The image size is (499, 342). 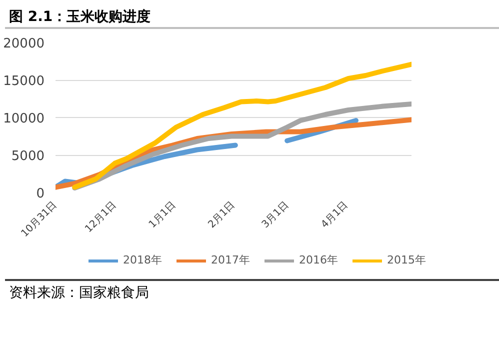 What do you see at coordinates (24, 44) in the screenshot?
I see `y-tick-label: 20000` at bounding box center [24, 44].